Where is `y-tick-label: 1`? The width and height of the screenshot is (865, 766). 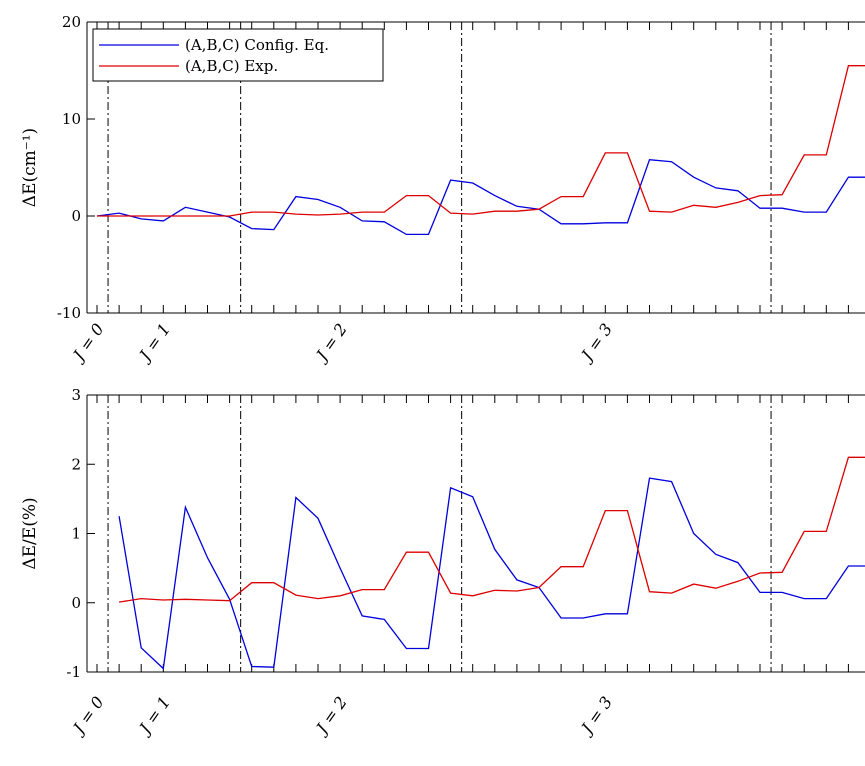
y-tick-label: 1 is located at coordinates (76, 534).